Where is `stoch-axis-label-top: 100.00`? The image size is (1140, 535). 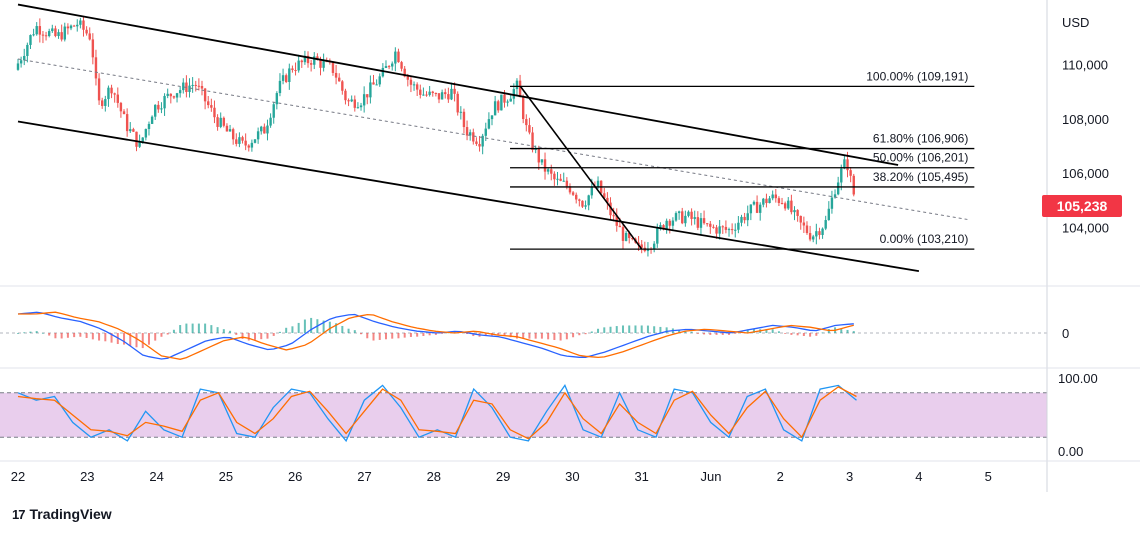
stoch-axis-label-top: 100.00 is located at coordinates (1078, 378).